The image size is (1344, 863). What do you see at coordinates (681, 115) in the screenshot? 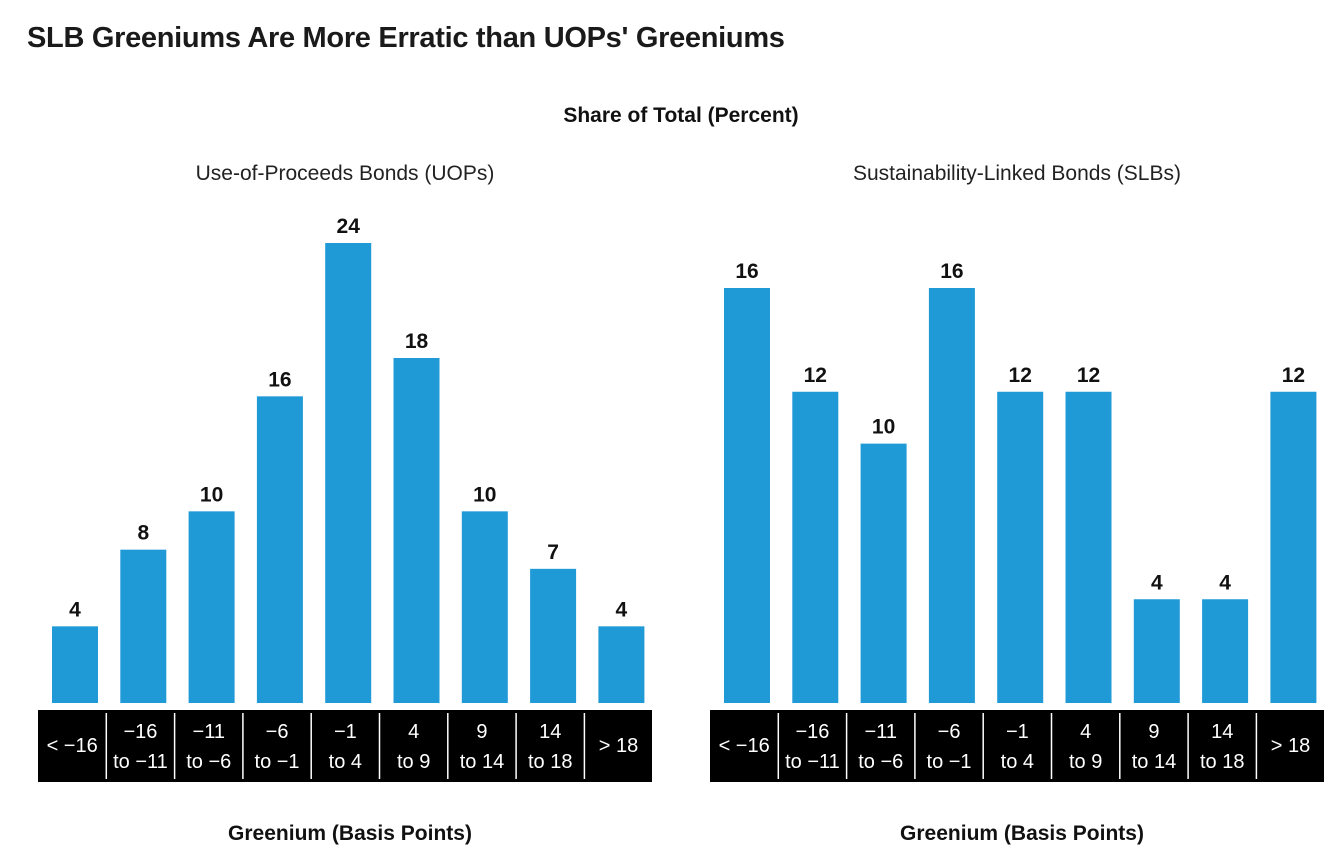
I see `chart-subtitle: Share of Total (Percent)` at bounding box center [681, 115].